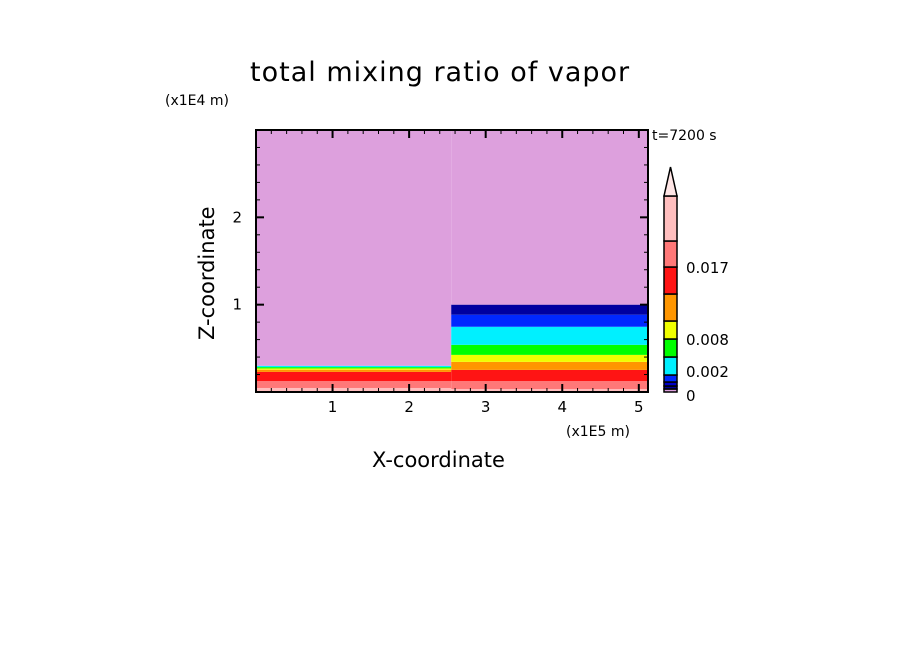  What do you see at coordinates (237, 305) in the screenshot?
I see `y-tick-label: 1` at bounding box center [237, 305].